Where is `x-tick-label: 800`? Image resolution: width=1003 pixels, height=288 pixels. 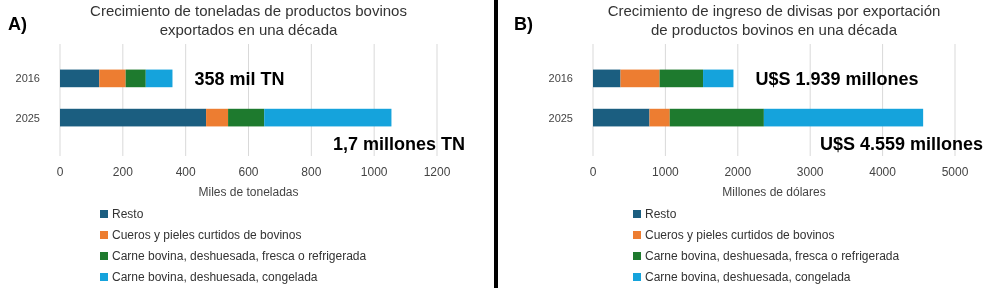 x-tick-label: 800 is located at coordinates (311, 172).